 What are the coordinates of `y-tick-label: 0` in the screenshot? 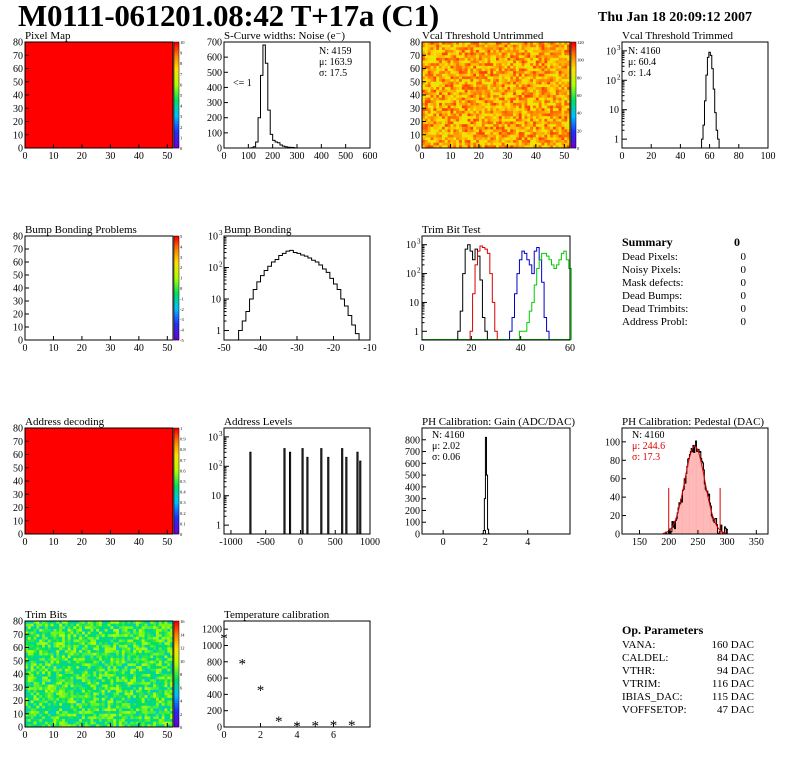 It's located at (20, 149).